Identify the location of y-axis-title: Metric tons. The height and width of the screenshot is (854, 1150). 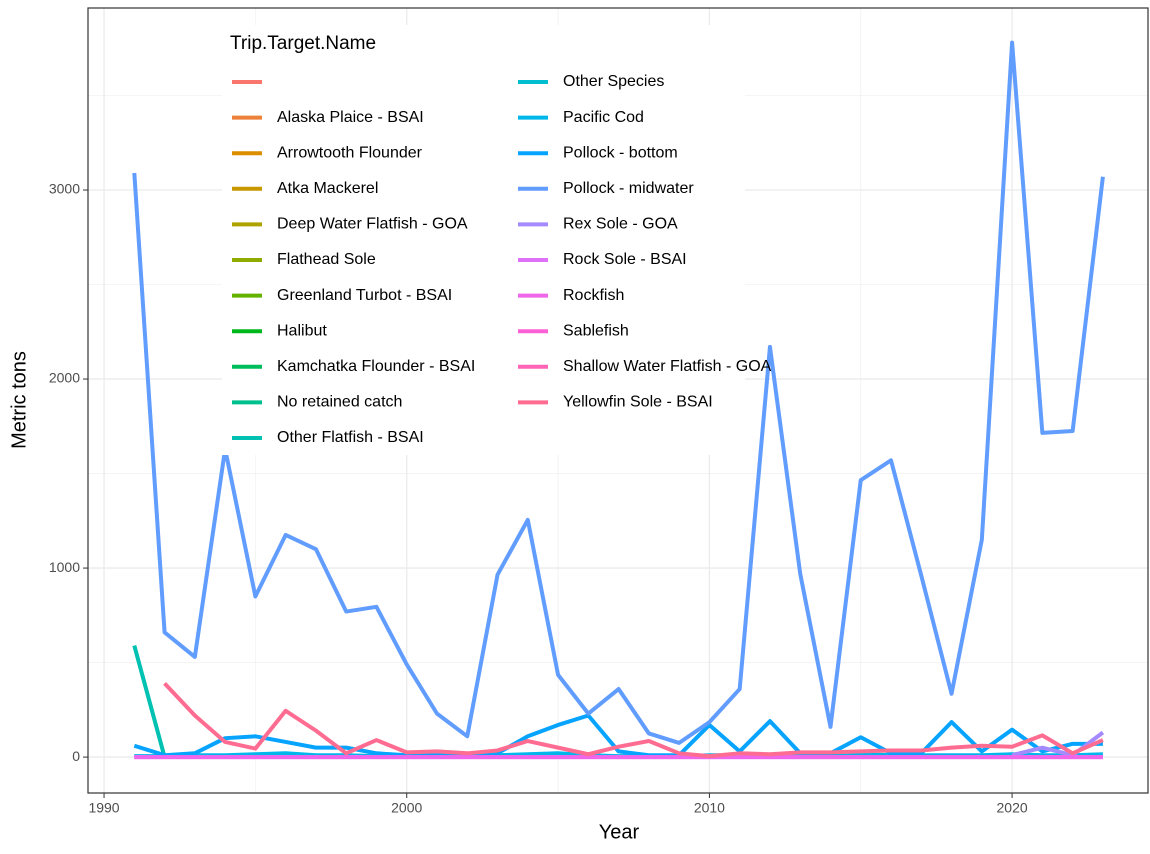
(19, 400).